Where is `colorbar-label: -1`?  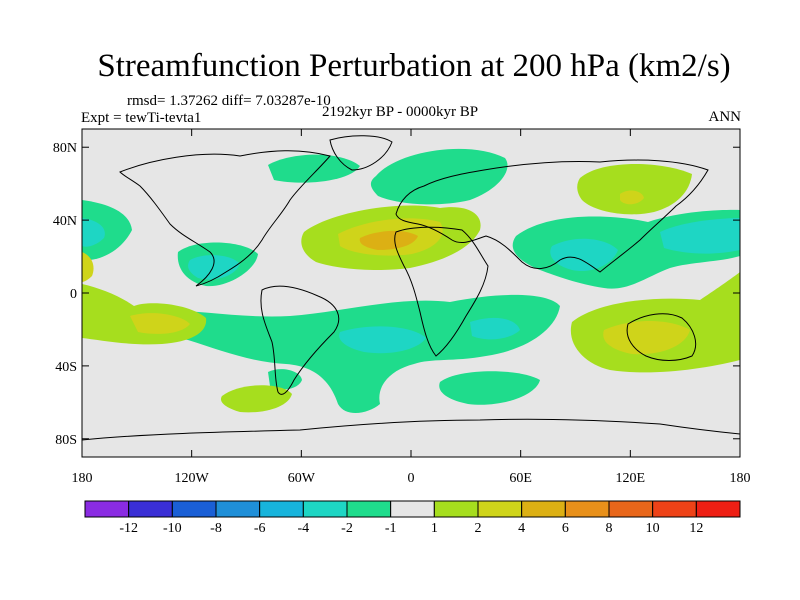 colorbar-label: -1 is located at coordinates (391, 528).